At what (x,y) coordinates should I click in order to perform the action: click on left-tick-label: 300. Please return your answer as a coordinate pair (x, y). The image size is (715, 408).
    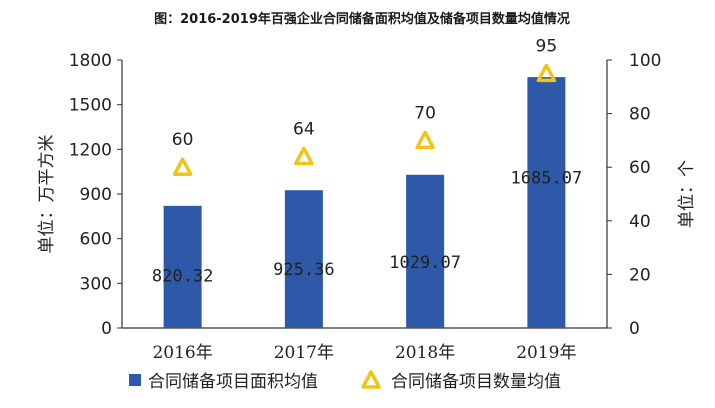
    Looking at the image, I should click on (96, 284).